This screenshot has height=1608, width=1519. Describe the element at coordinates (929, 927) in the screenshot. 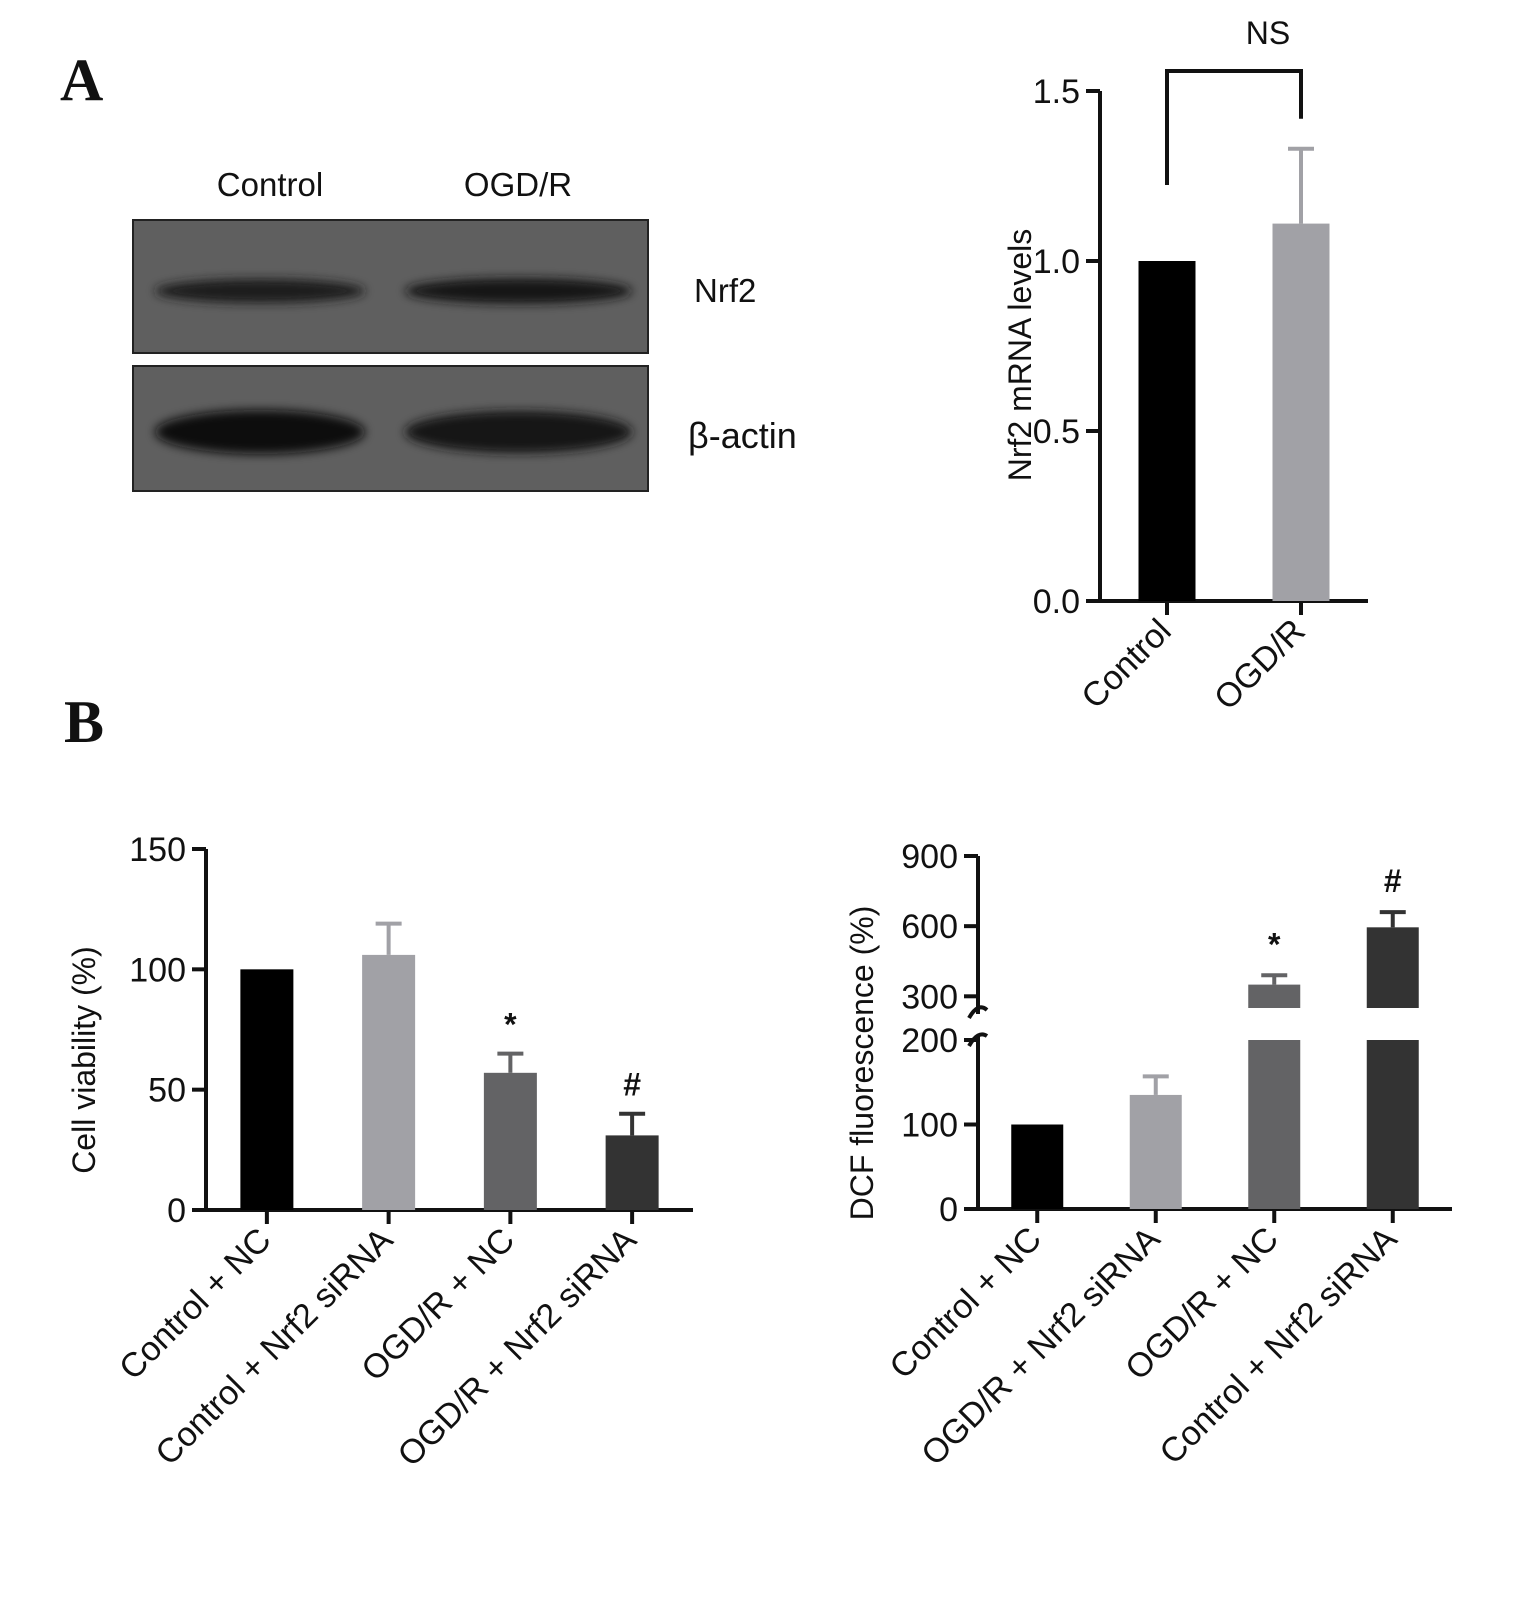

I see `chart2-y-tick-label-4: 600` at that location.